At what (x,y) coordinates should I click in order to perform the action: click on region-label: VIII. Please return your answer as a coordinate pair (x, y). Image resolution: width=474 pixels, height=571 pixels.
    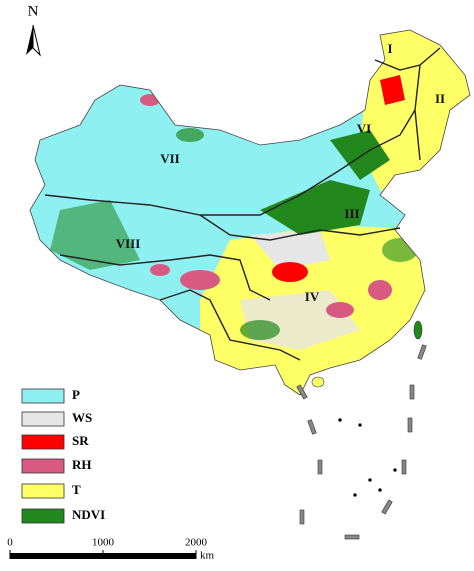
    Looking at the image, I should click on (128, 243).